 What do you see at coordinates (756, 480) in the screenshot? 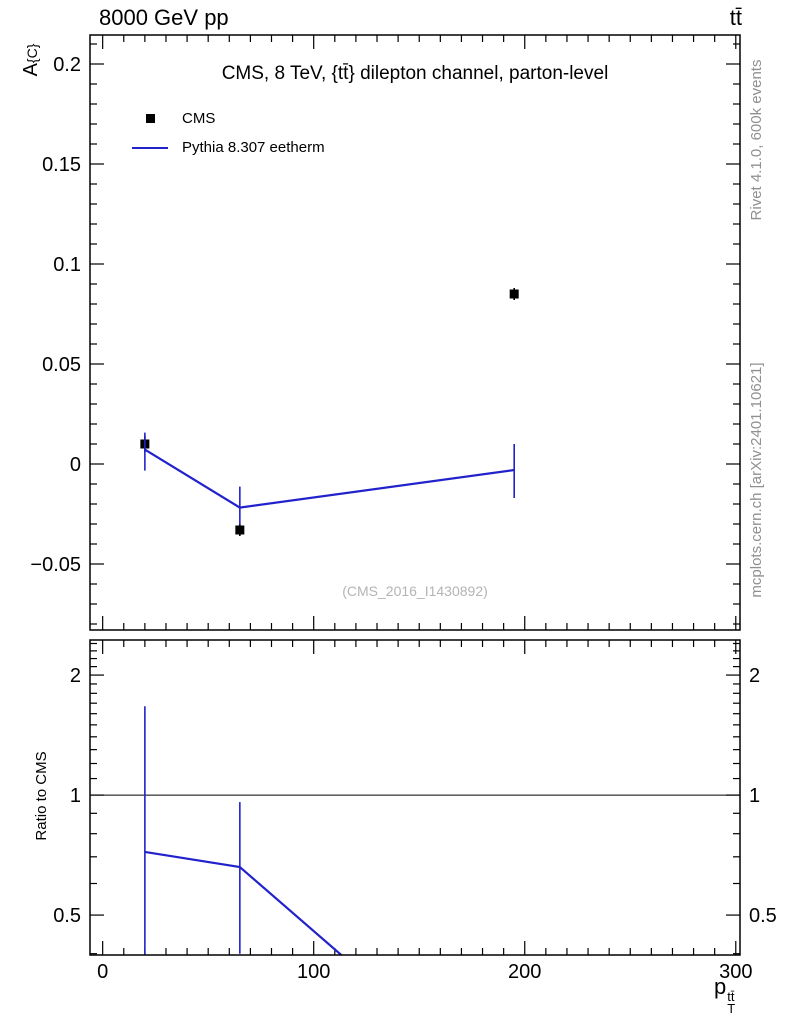
I see `mcplots-arxiv-label: mcplots.cern.ch [arXiv:2401.10621]` at bounding box center [756, 480].